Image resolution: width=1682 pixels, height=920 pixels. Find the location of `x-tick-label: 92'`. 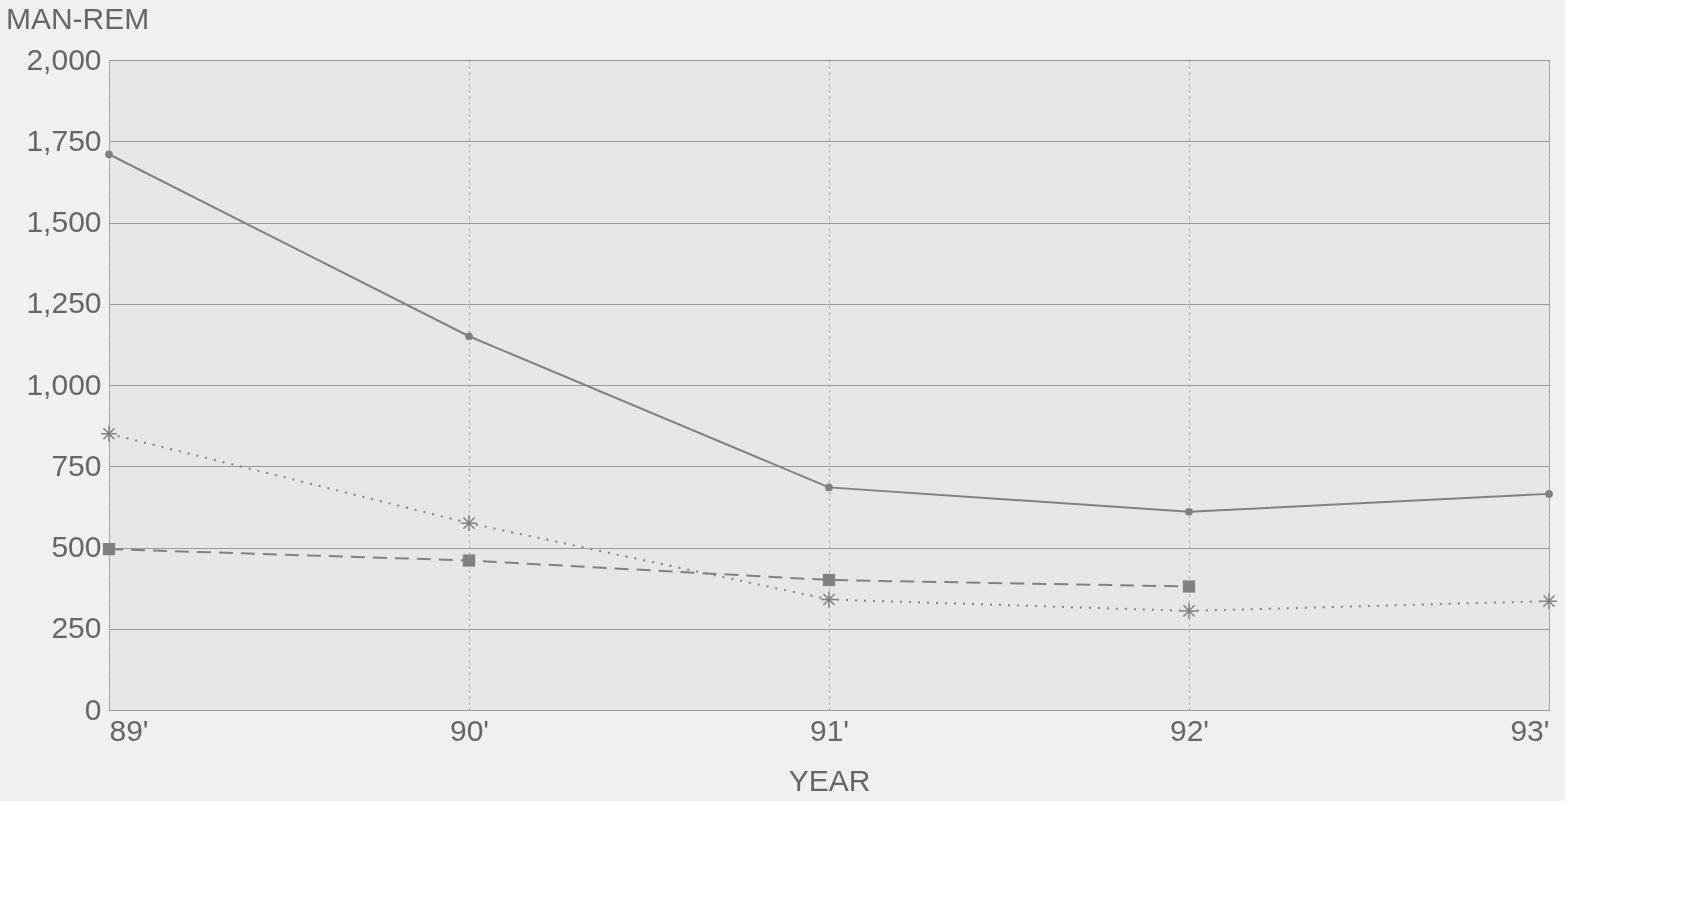

x-tick-label: 92' is located at coordinates (1189, 730).